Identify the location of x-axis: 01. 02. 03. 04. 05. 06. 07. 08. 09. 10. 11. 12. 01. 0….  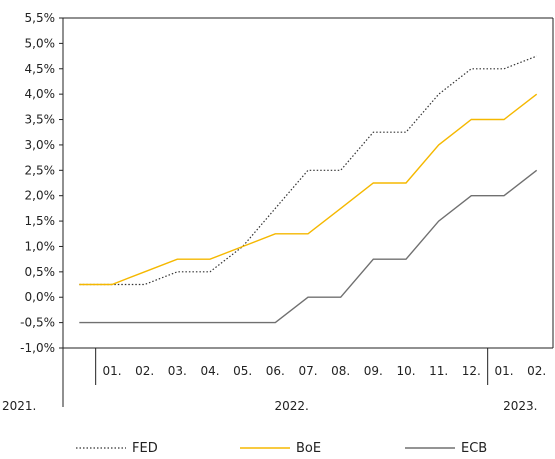
(274, 380).